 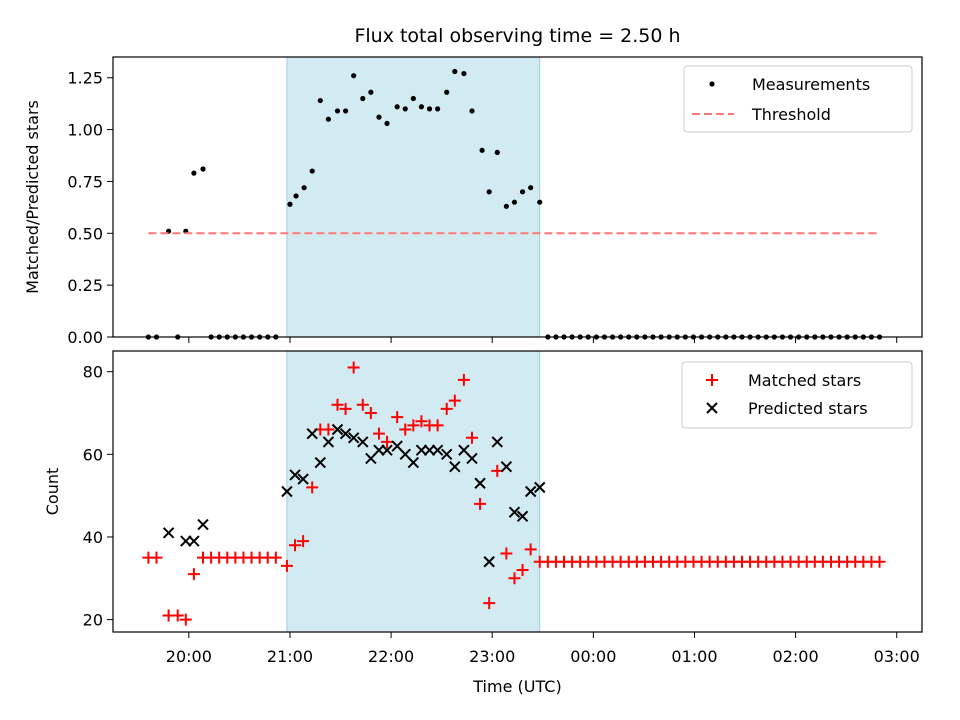 I want to click on legend-threshold-label: Threshold, so click(x=791, y=114).